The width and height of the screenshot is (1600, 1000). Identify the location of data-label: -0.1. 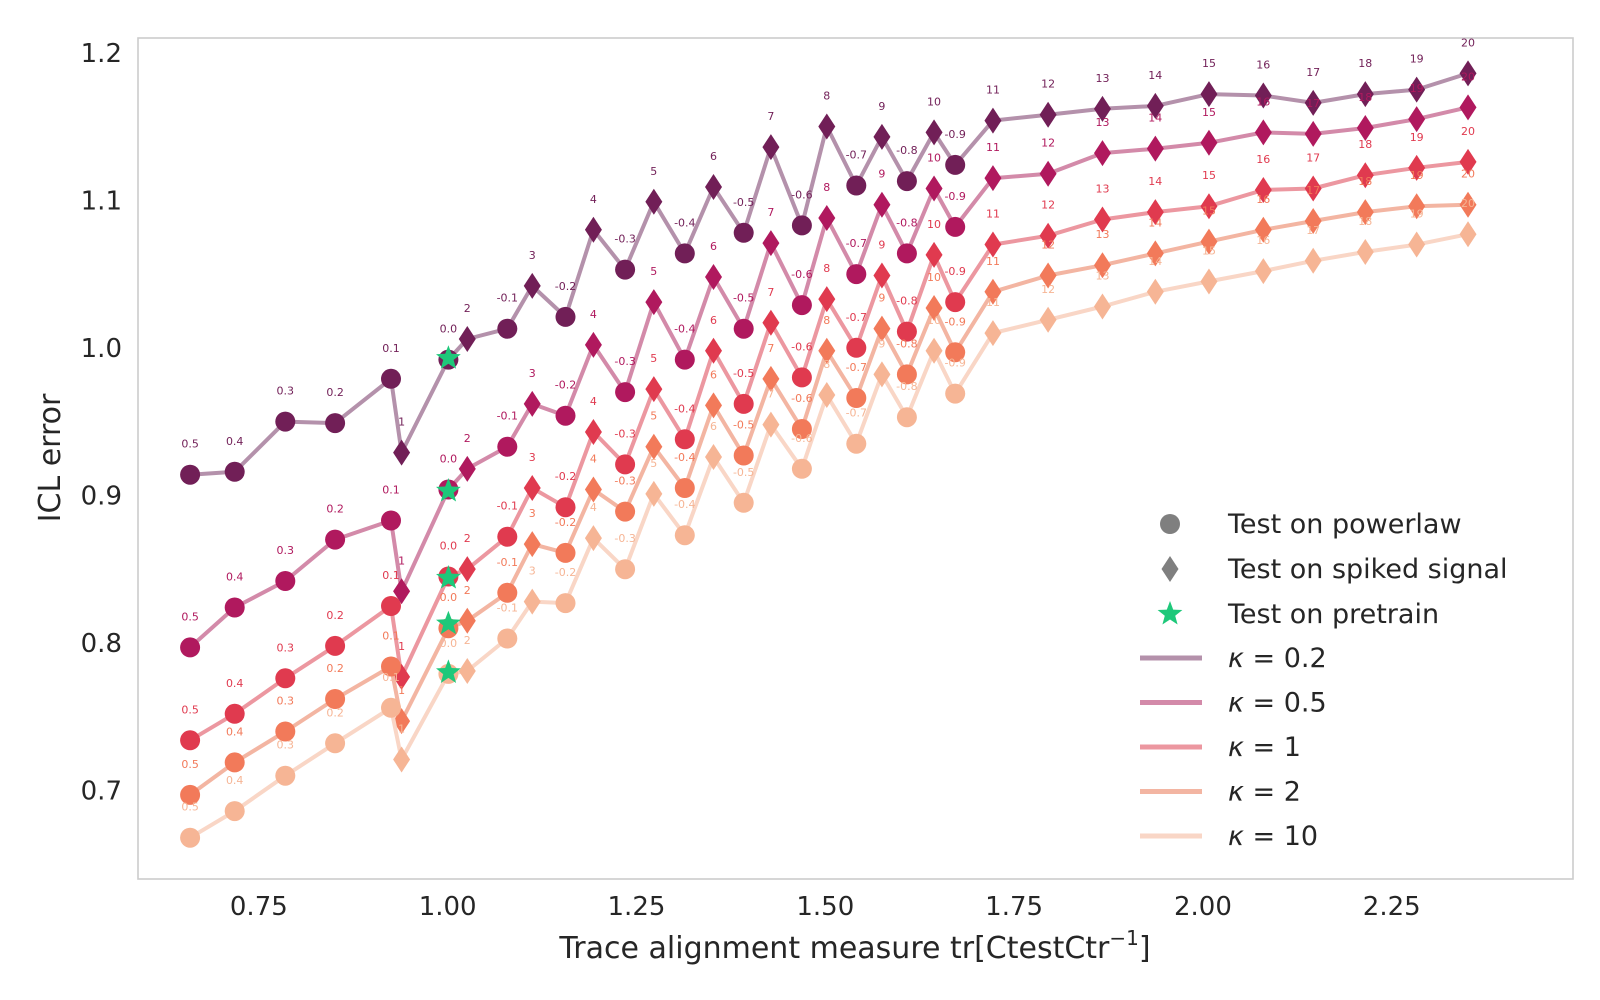
(507, 298).